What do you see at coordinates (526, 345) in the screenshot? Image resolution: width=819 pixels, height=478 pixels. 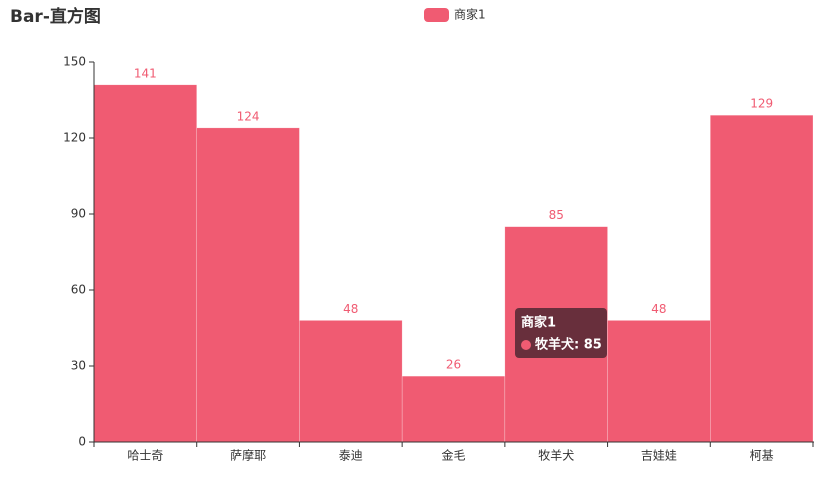 I see `tooltip-marker` at bounding box center [526, 345].